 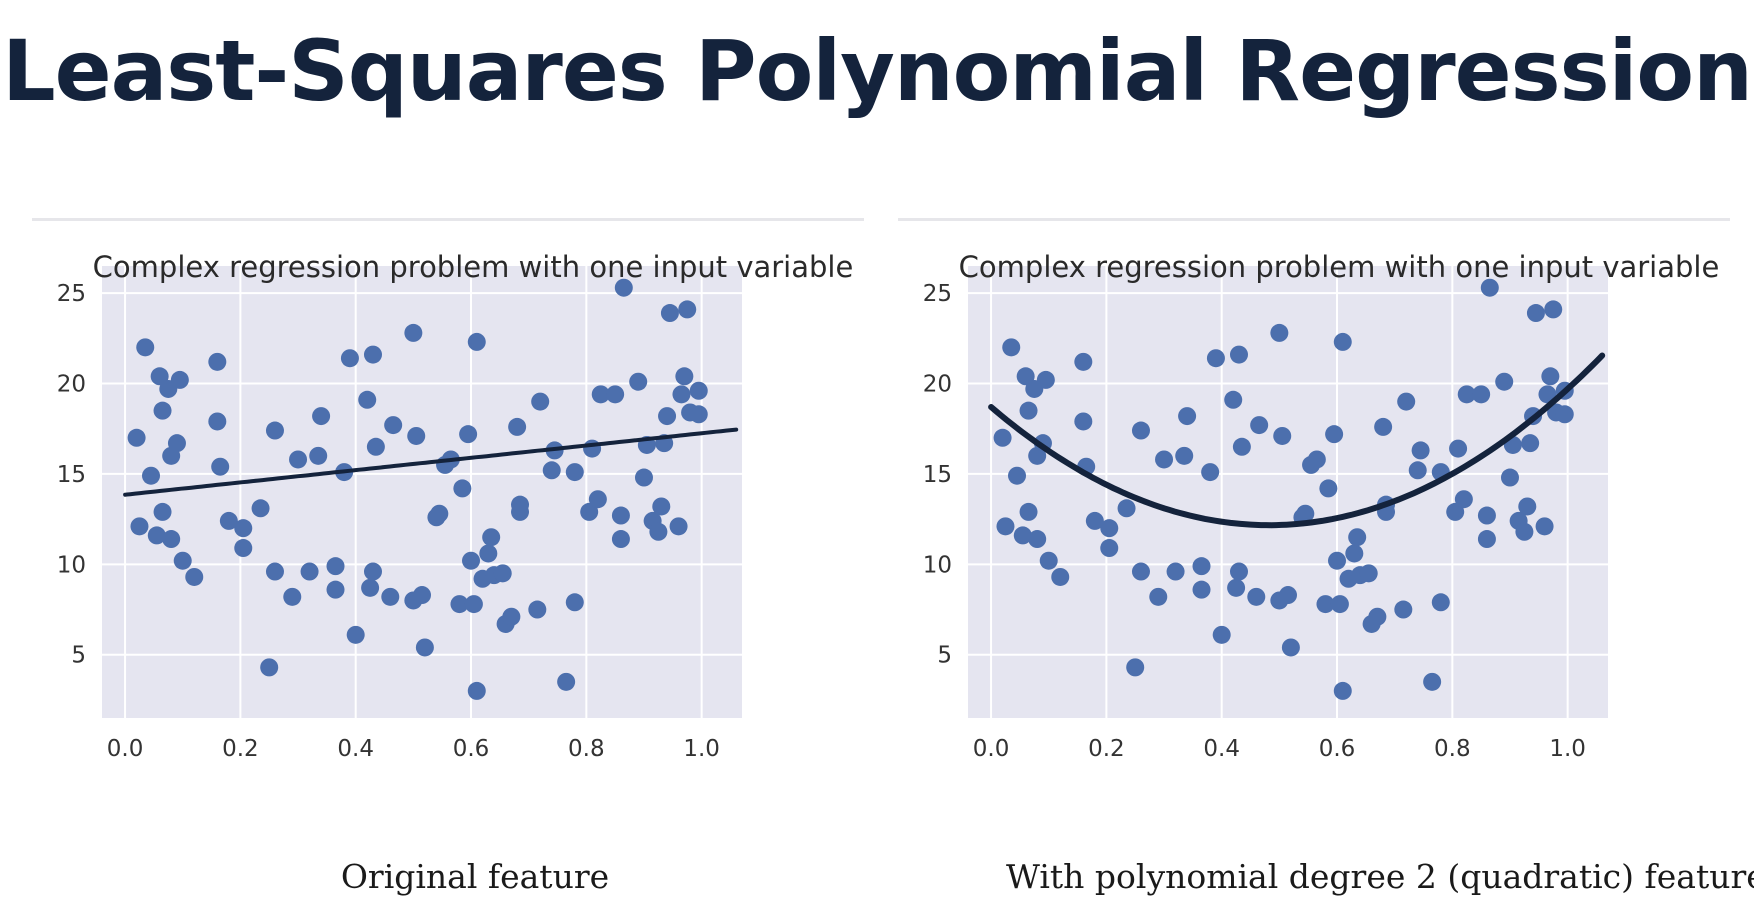 What do you see at coordinates (1314, 219) in the screenshot?
I see `right-divider` at bounding box center [1314, 219].